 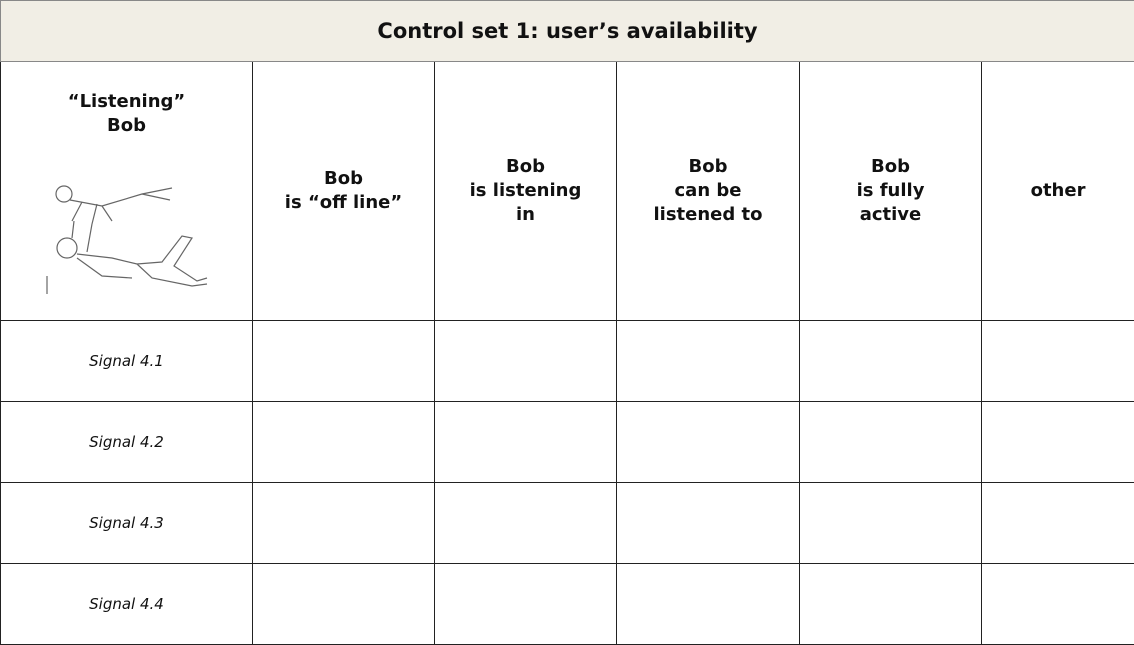 I want to click on signal-row: Signal 4.4, so click(x=567, y=604).